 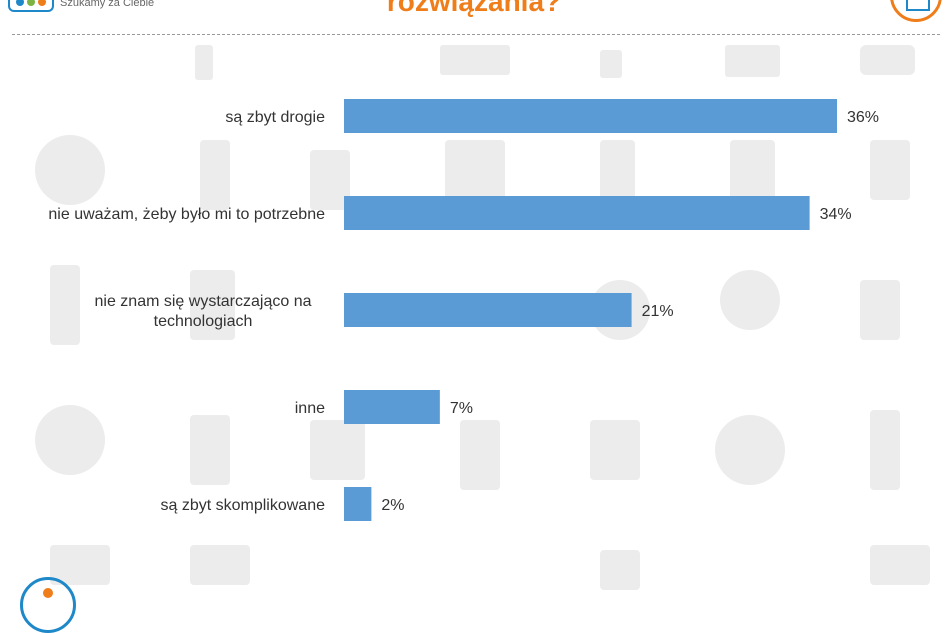 What do you see at coordinates (242, 505) in the screenshot?
I see `category-label-4: są zbyt skomplikowane` at bounding box center [242, 505].